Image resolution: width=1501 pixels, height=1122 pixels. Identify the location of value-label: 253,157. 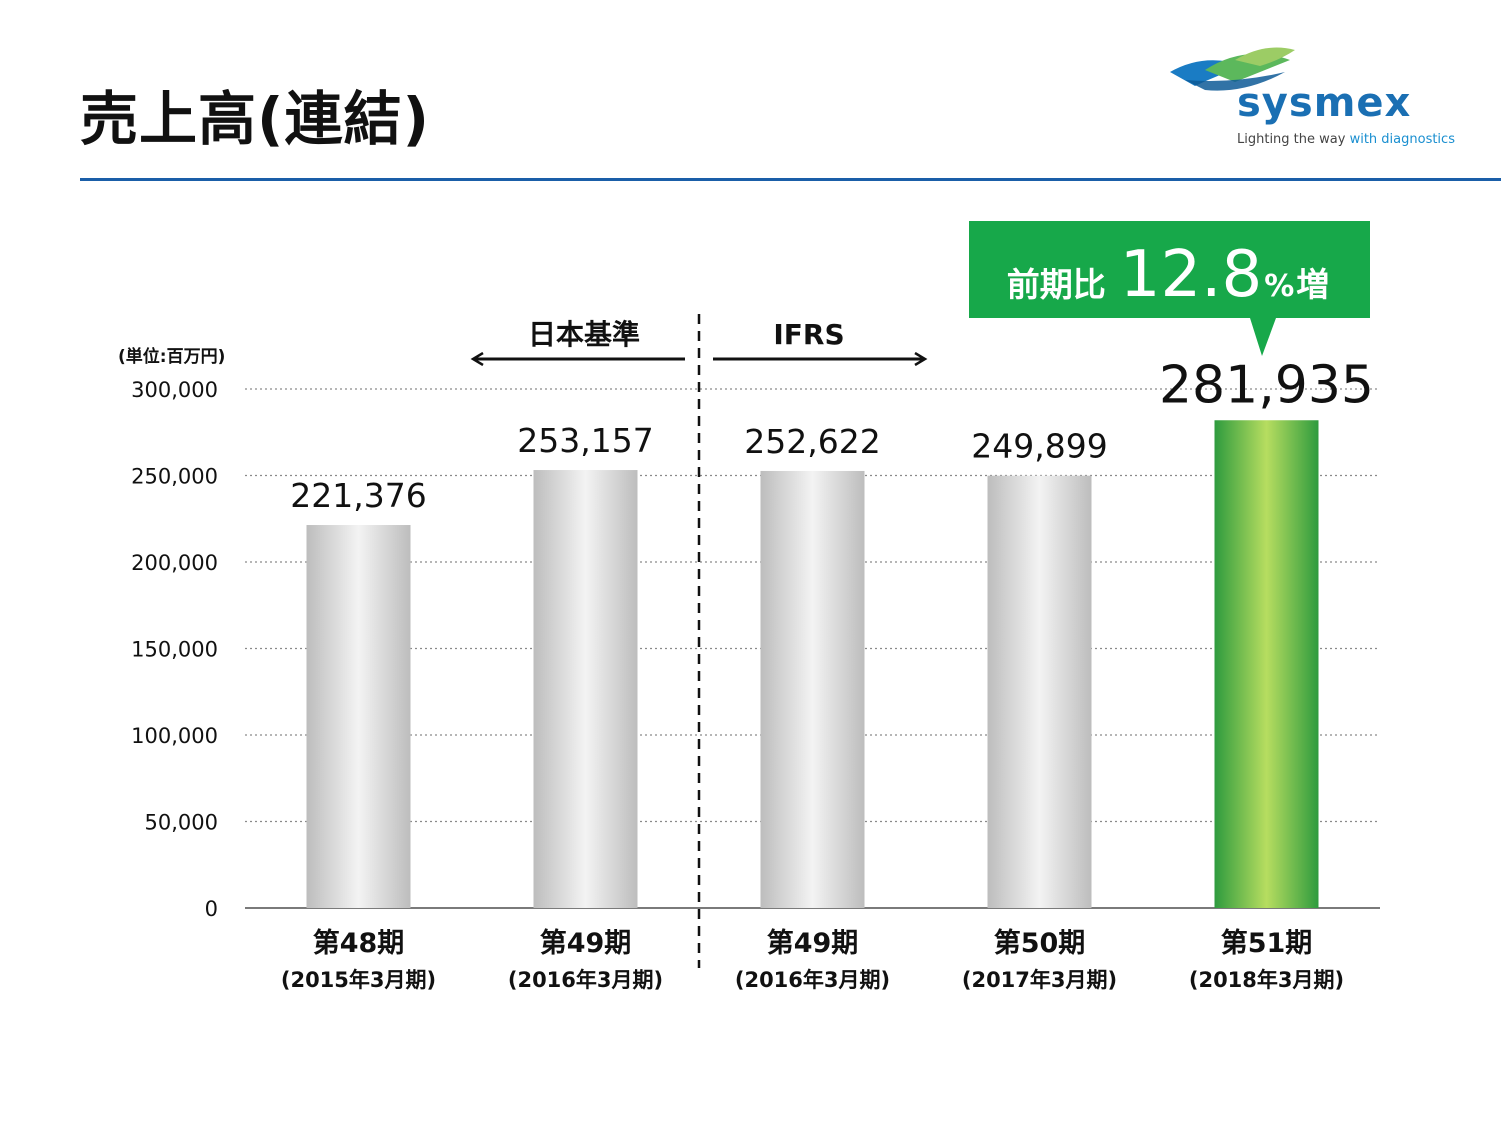
(585, 440).